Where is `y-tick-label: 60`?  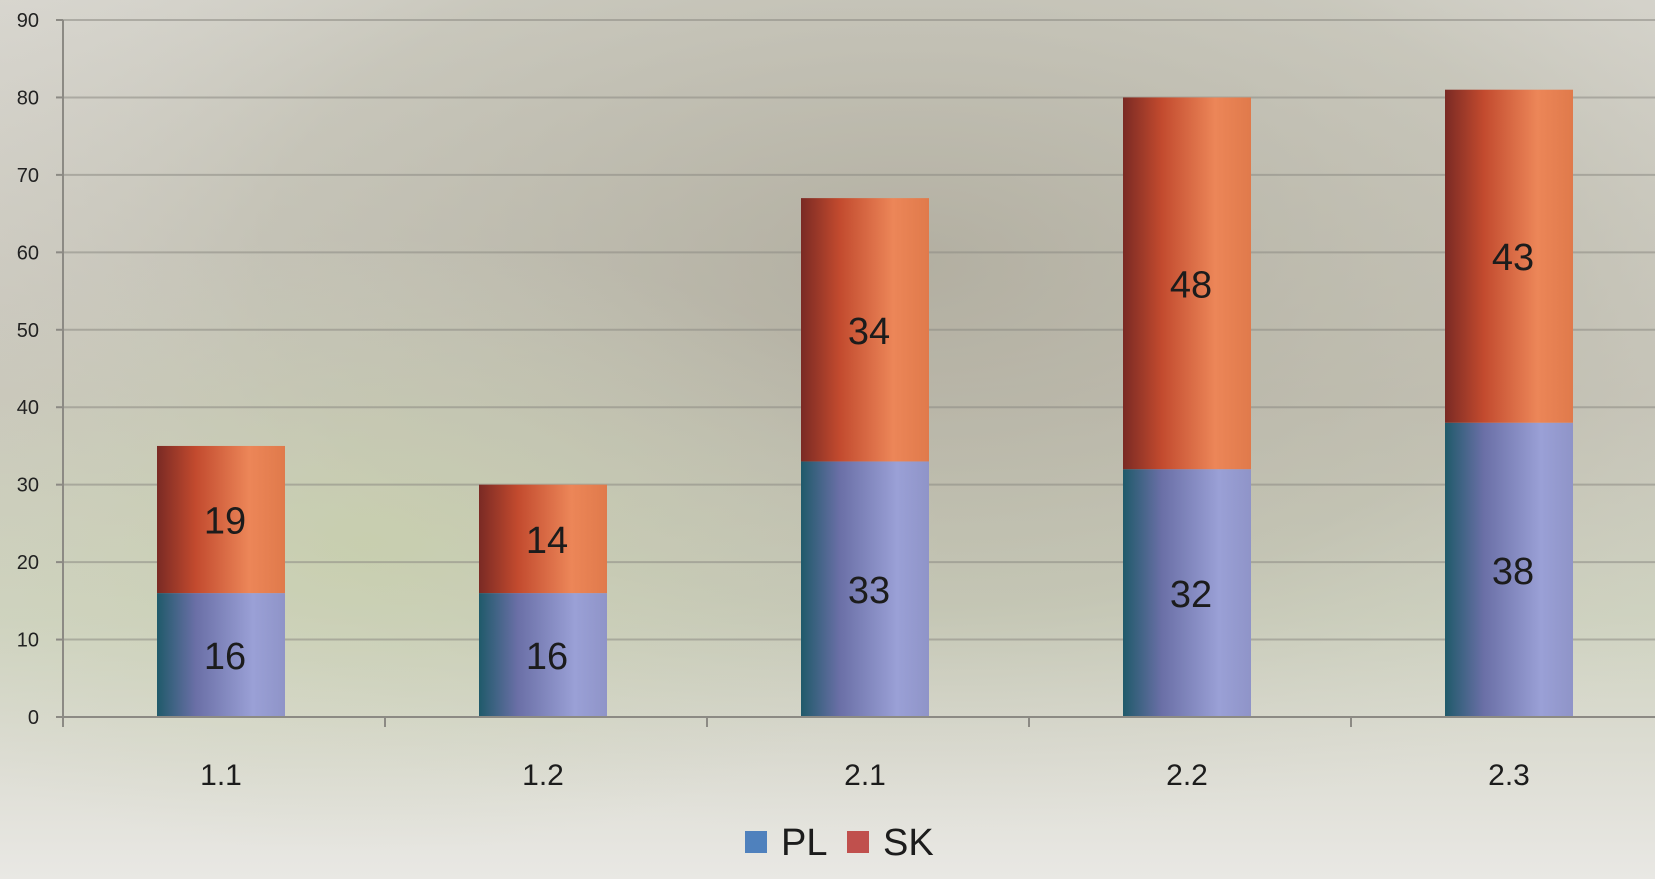
y-tick-label: 60 is located at coordinates (28, 253).